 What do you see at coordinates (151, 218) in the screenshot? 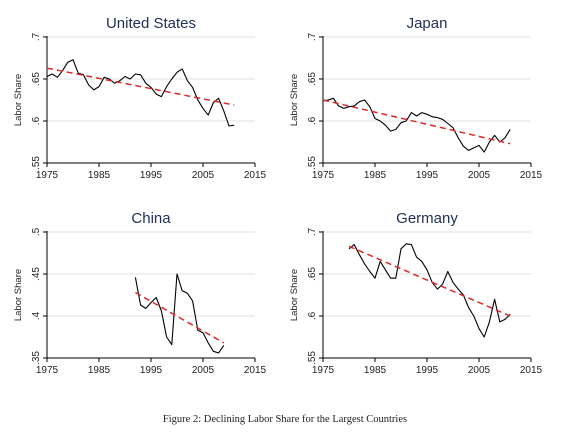
I see `panel-title: China` at bounding box center [151, 218].